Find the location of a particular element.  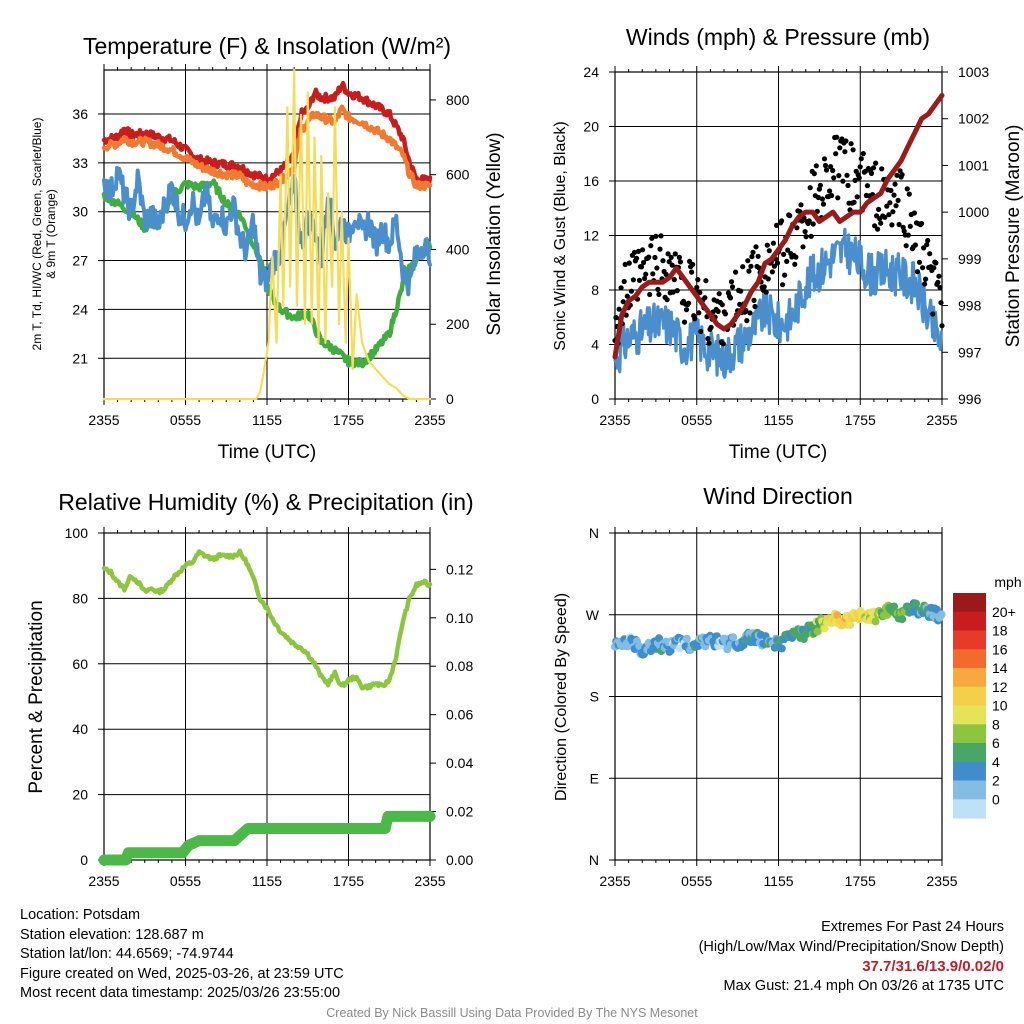

y-right-tick-label: 400 is located at coordinates (458, 249).